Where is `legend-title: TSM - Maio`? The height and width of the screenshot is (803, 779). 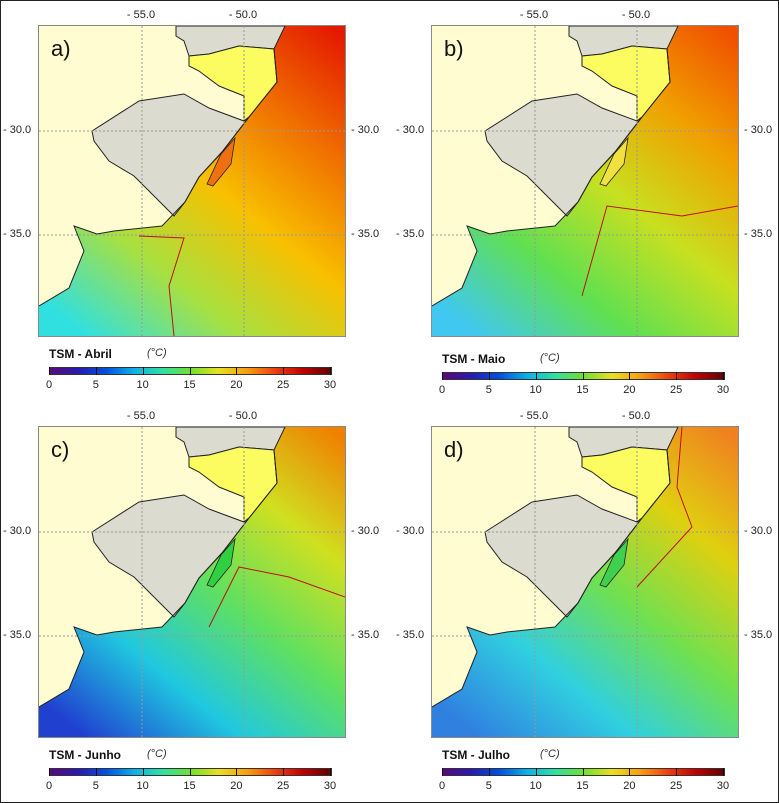
legend-title: TSM - Maio is located at coordinates (474, 359).